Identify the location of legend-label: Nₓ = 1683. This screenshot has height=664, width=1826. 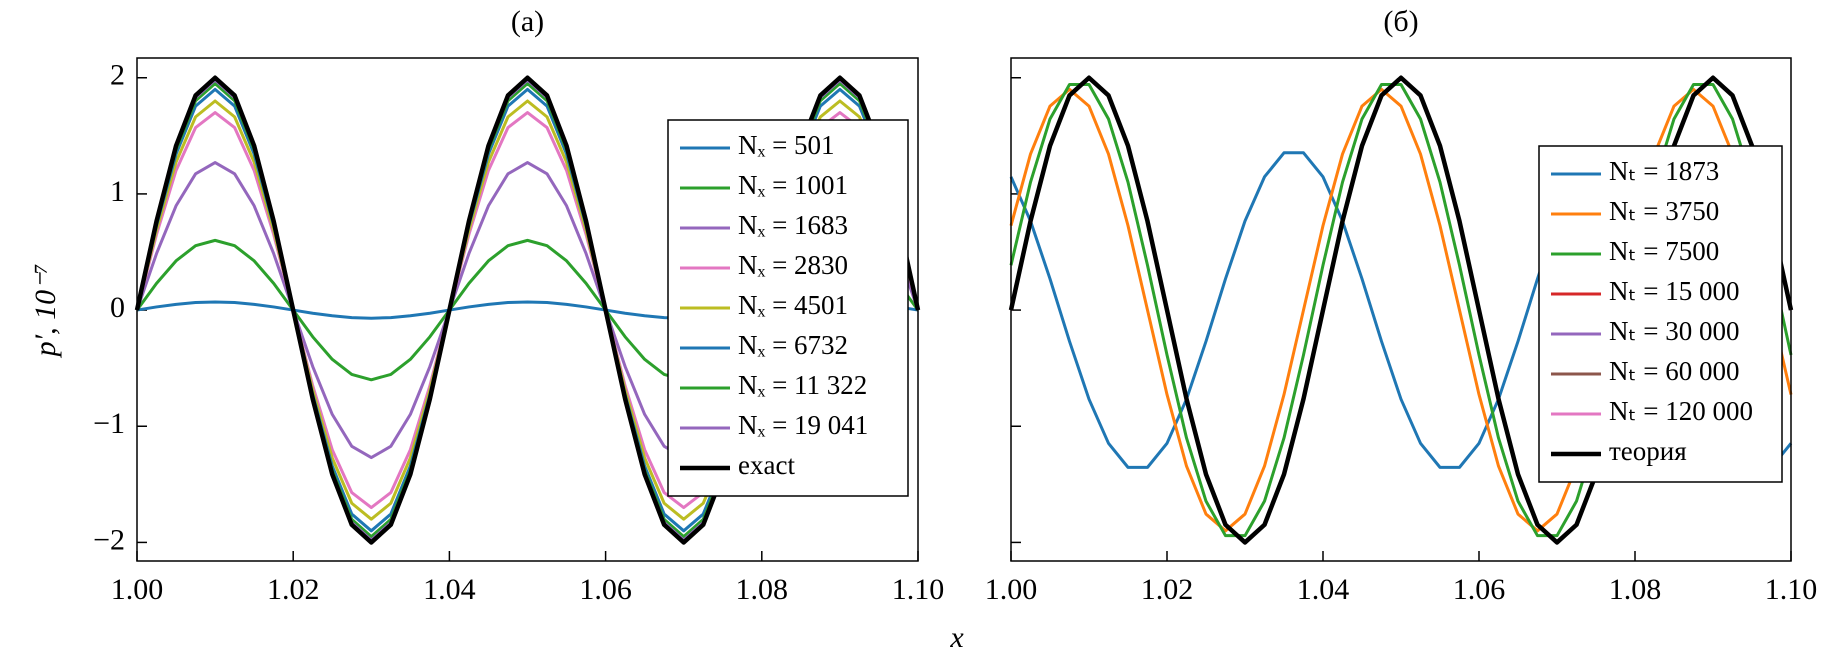
(793, 225).